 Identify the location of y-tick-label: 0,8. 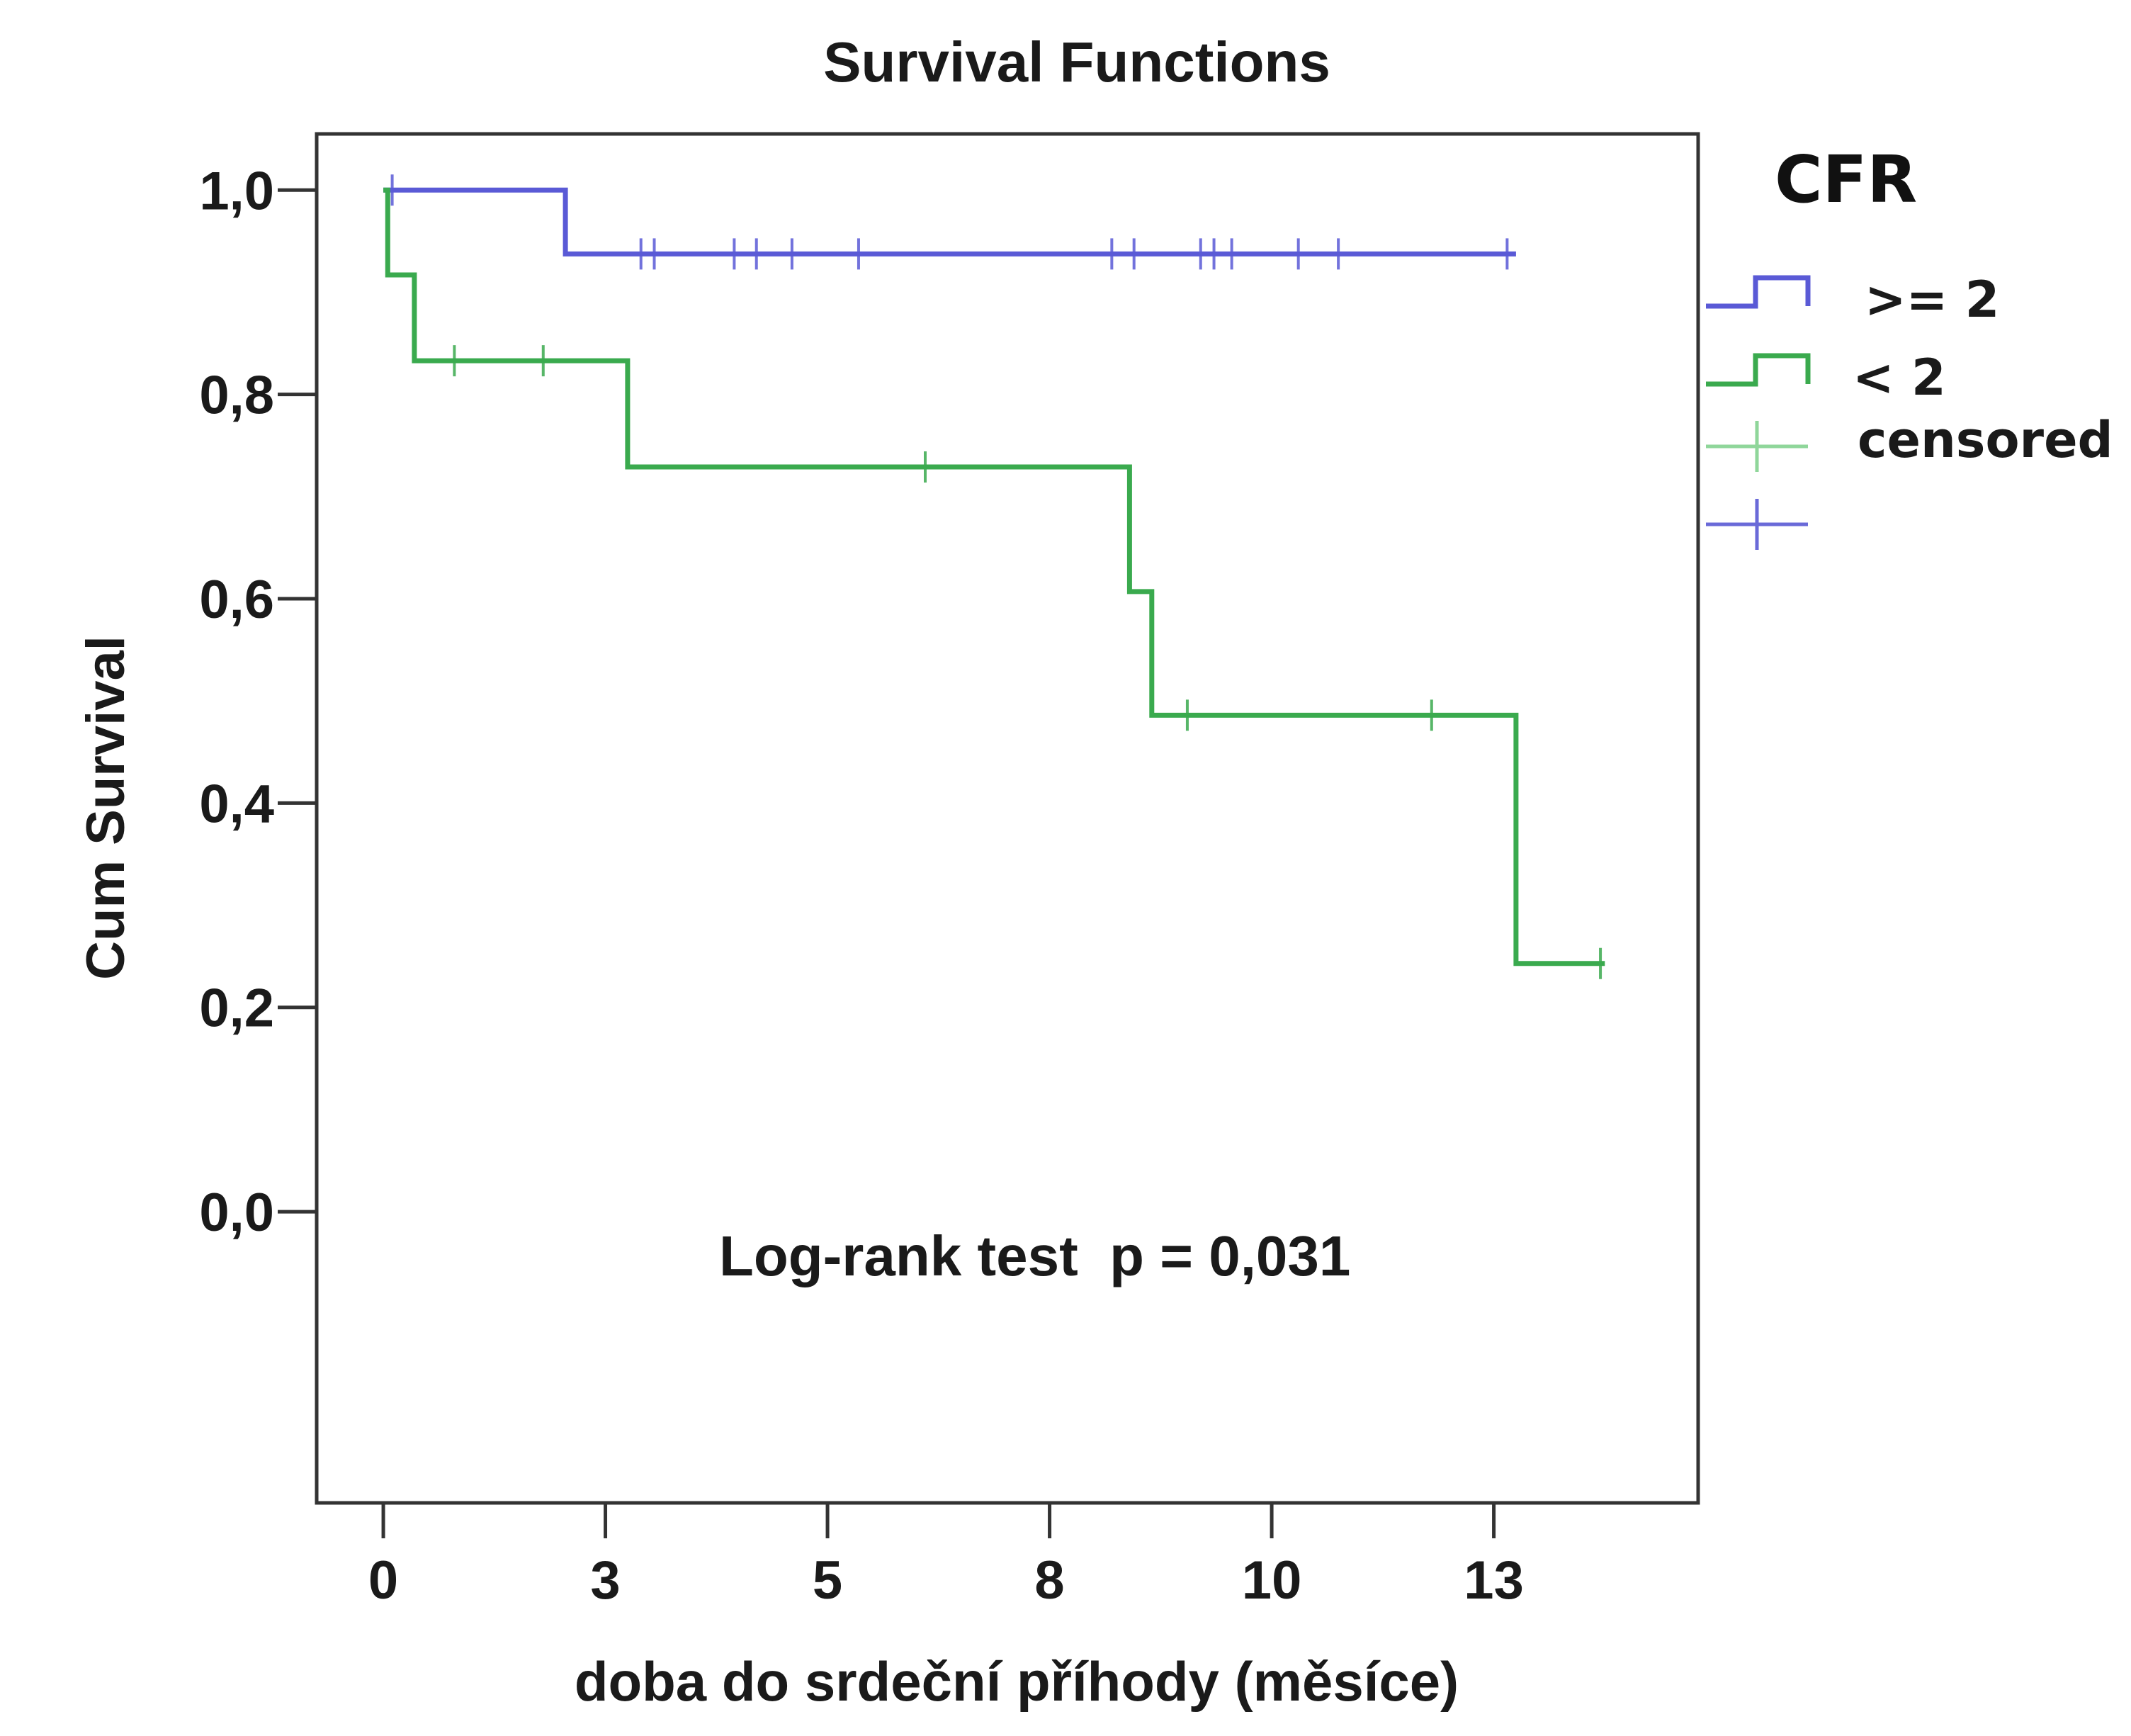
(237, 396).